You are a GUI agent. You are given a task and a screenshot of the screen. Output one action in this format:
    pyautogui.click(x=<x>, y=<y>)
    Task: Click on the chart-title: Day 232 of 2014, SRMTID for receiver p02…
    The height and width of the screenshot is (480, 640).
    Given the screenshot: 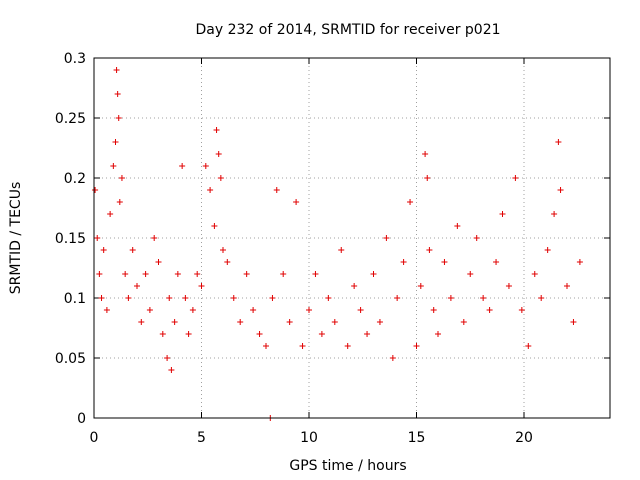 What is the action you would take?
    pyautogui.click(x=347, y=30)
    